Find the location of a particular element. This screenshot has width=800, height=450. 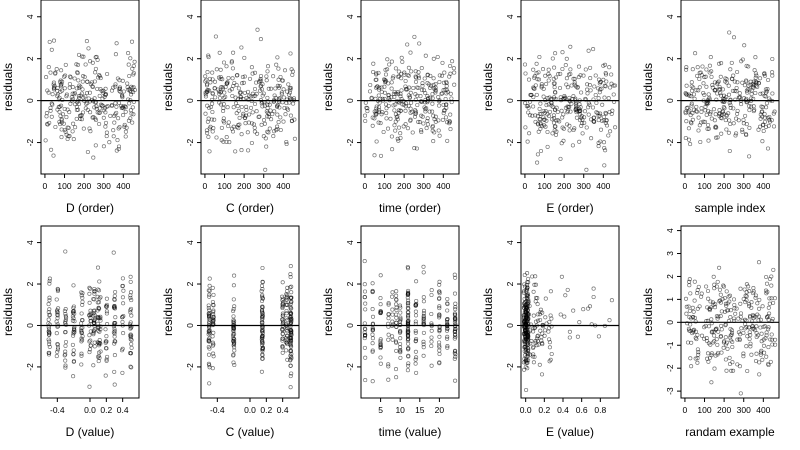

x-tick-label: 400 is located at coordinates (443, 186).